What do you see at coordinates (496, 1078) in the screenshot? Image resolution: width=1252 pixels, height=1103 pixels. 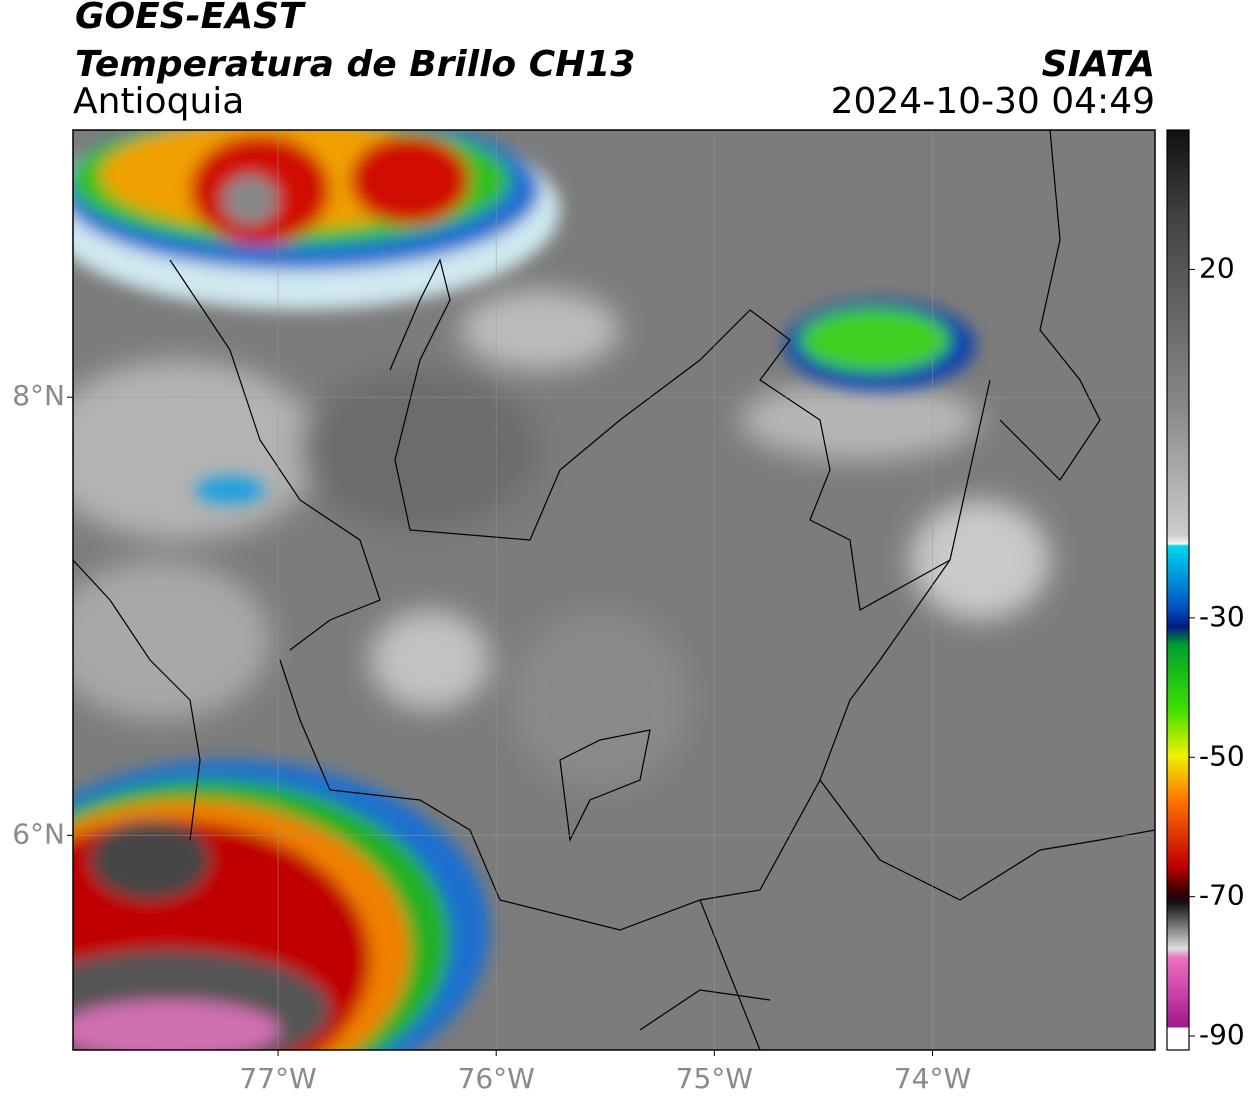 I see `x-tick-label: 76°W` at bounding box center [496, 1078].